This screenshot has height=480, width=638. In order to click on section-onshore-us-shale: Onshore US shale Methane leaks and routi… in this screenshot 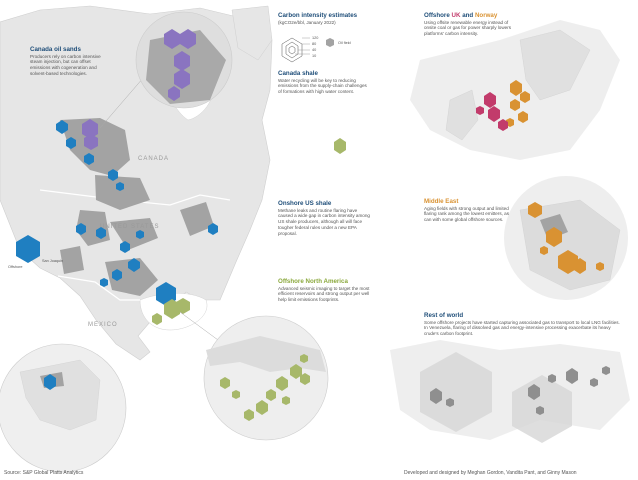, I will do `click(324, 218)`.